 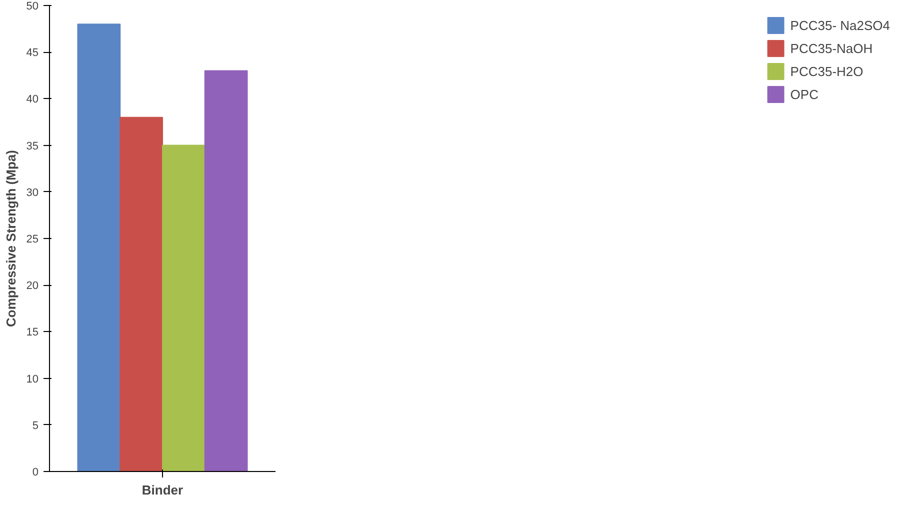 What do you see at coordinates (32, 332) in the screenshot?
I see `y-tick-label: 15` at bounding box center [32, 332].